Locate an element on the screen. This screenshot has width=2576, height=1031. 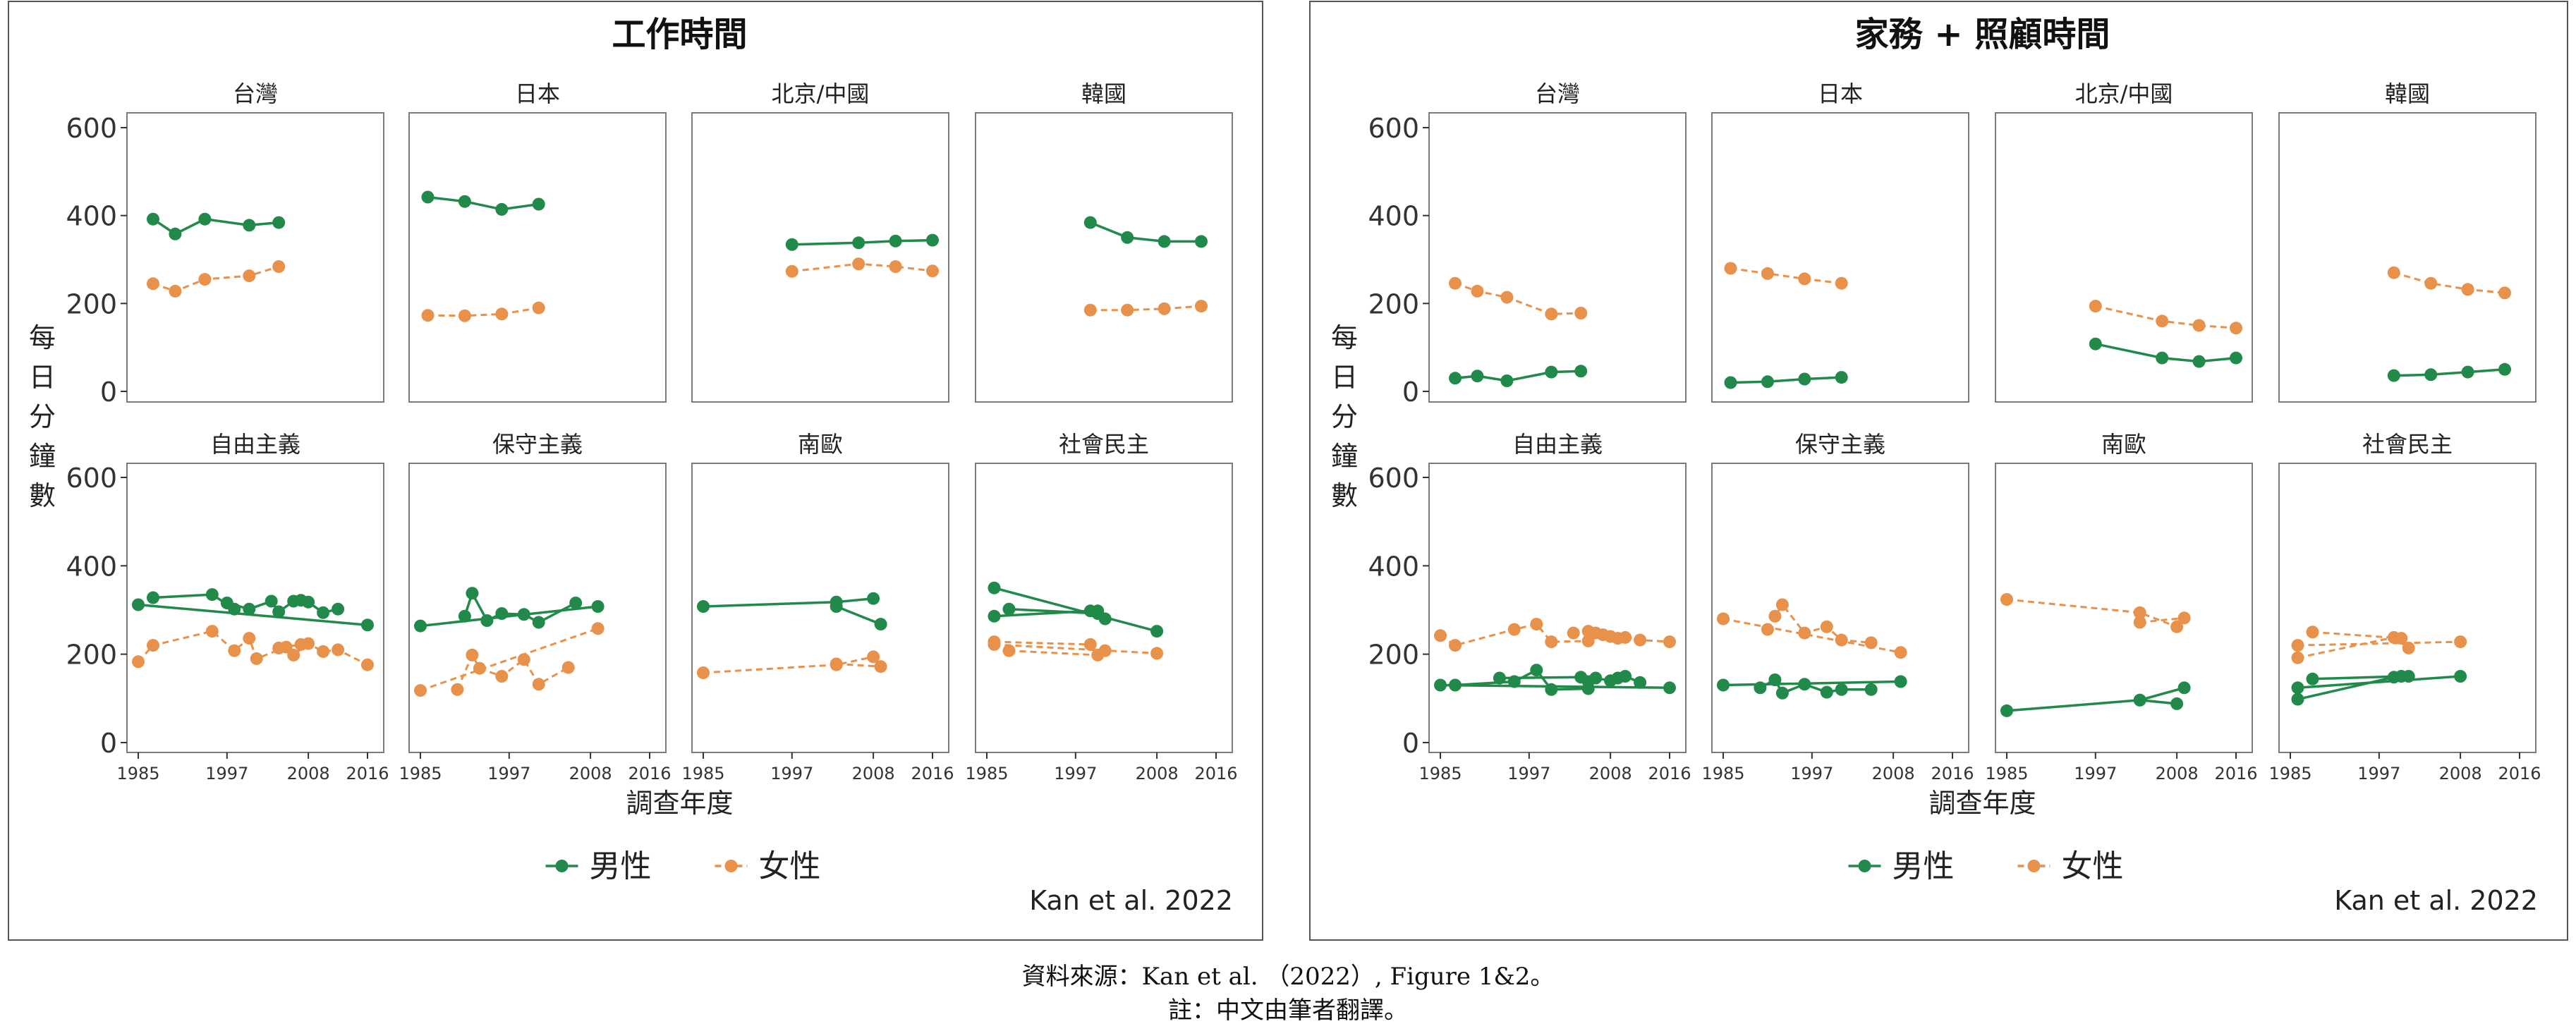
y-tick-label: 0 is located at coordinates (1410, 393).